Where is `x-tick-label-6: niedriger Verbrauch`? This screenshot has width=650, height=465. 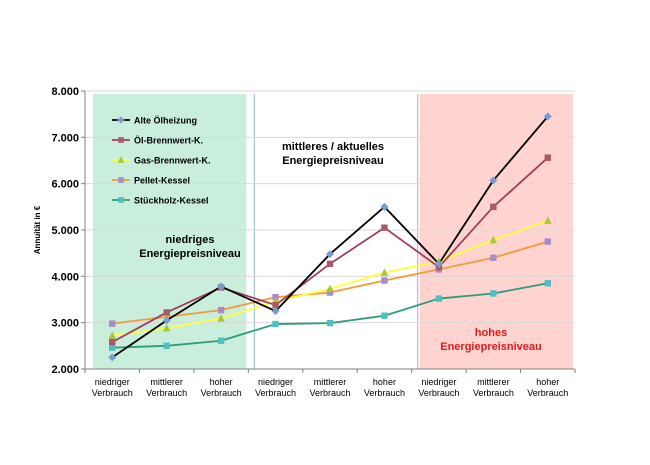 x-tick-label-6: niedriger Verbrauch is located at coordinates (438, 387).